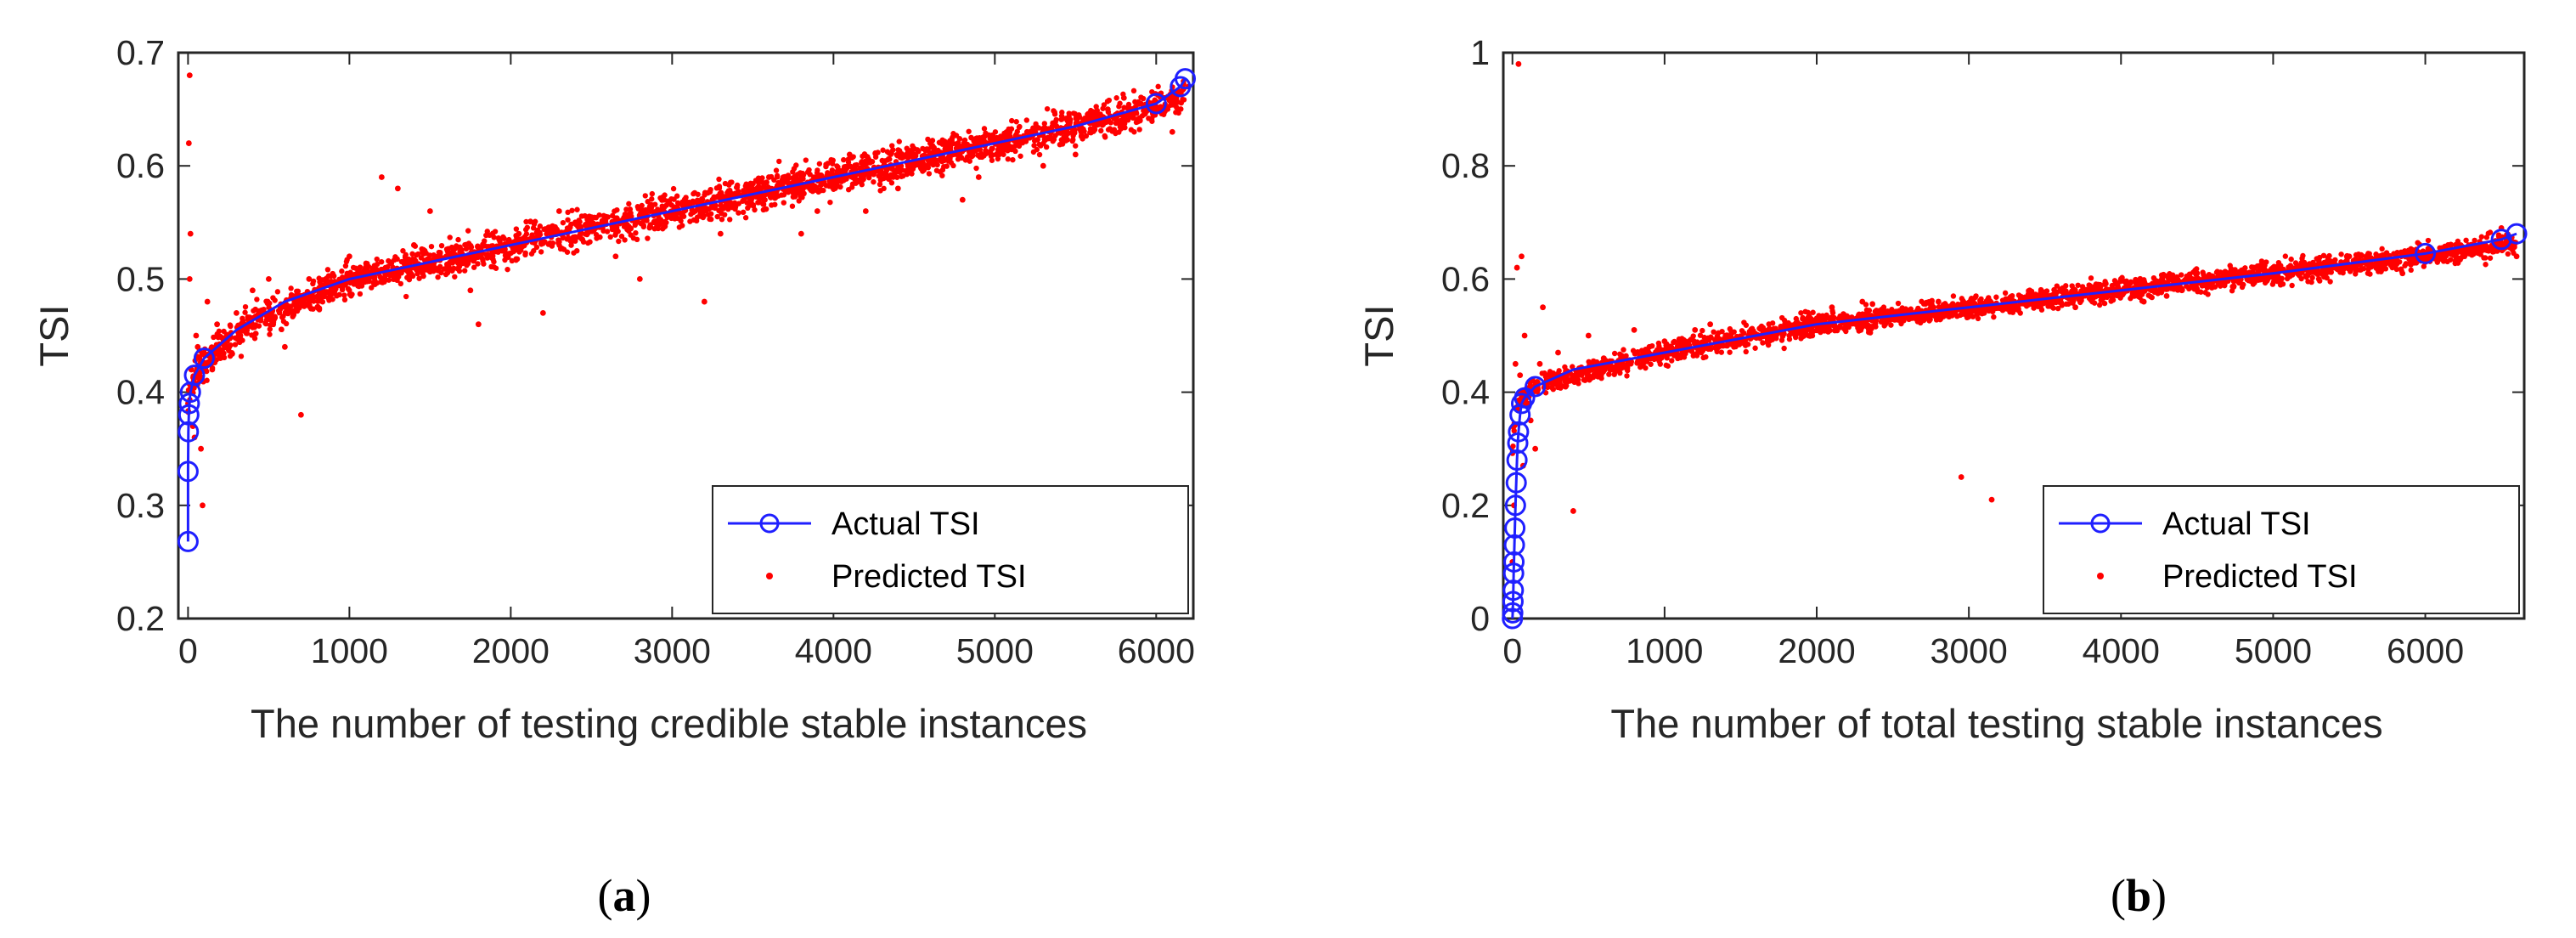 The image size is (2576, 938). I want to click on y-tick-label: 0.2, so click(140, 618).